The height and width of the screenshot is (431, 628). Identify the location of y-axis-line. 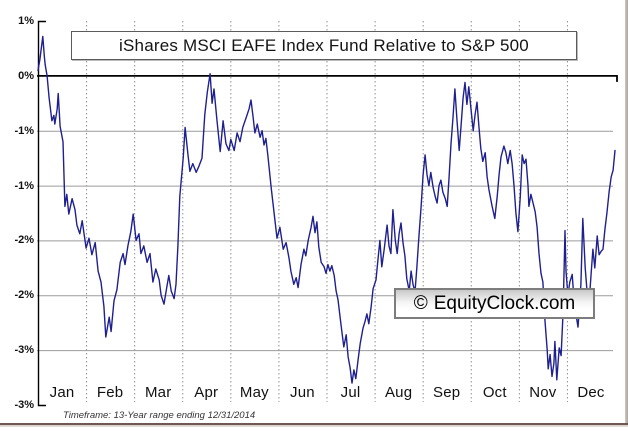
(41, 213).